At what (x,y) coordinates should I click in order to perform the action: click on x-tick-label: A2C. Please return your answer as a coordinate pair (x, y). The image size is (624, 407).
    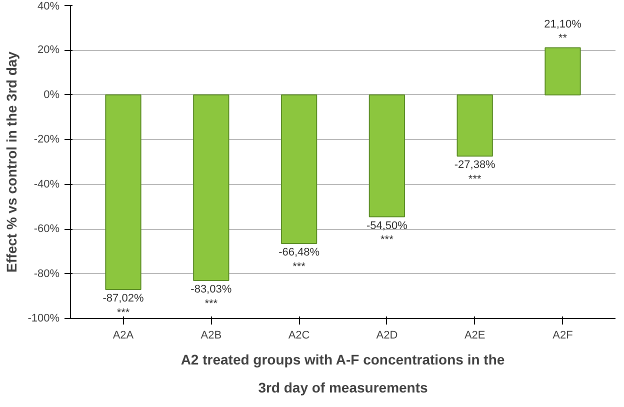
    Looking at the image, I should click on (299, 336).